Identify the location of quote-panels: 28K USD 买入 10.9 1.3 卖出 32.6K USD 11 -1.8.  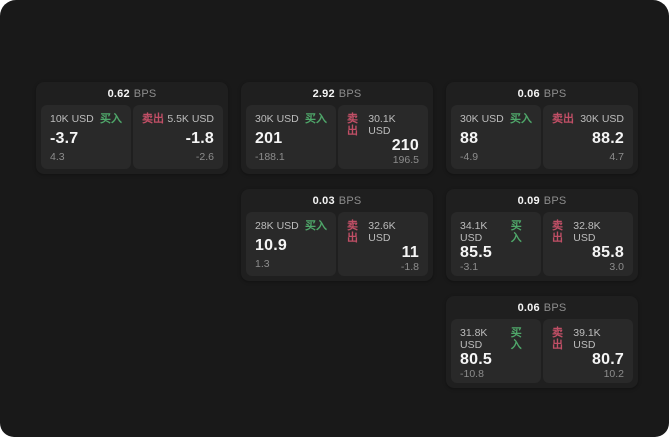
(337, 244).